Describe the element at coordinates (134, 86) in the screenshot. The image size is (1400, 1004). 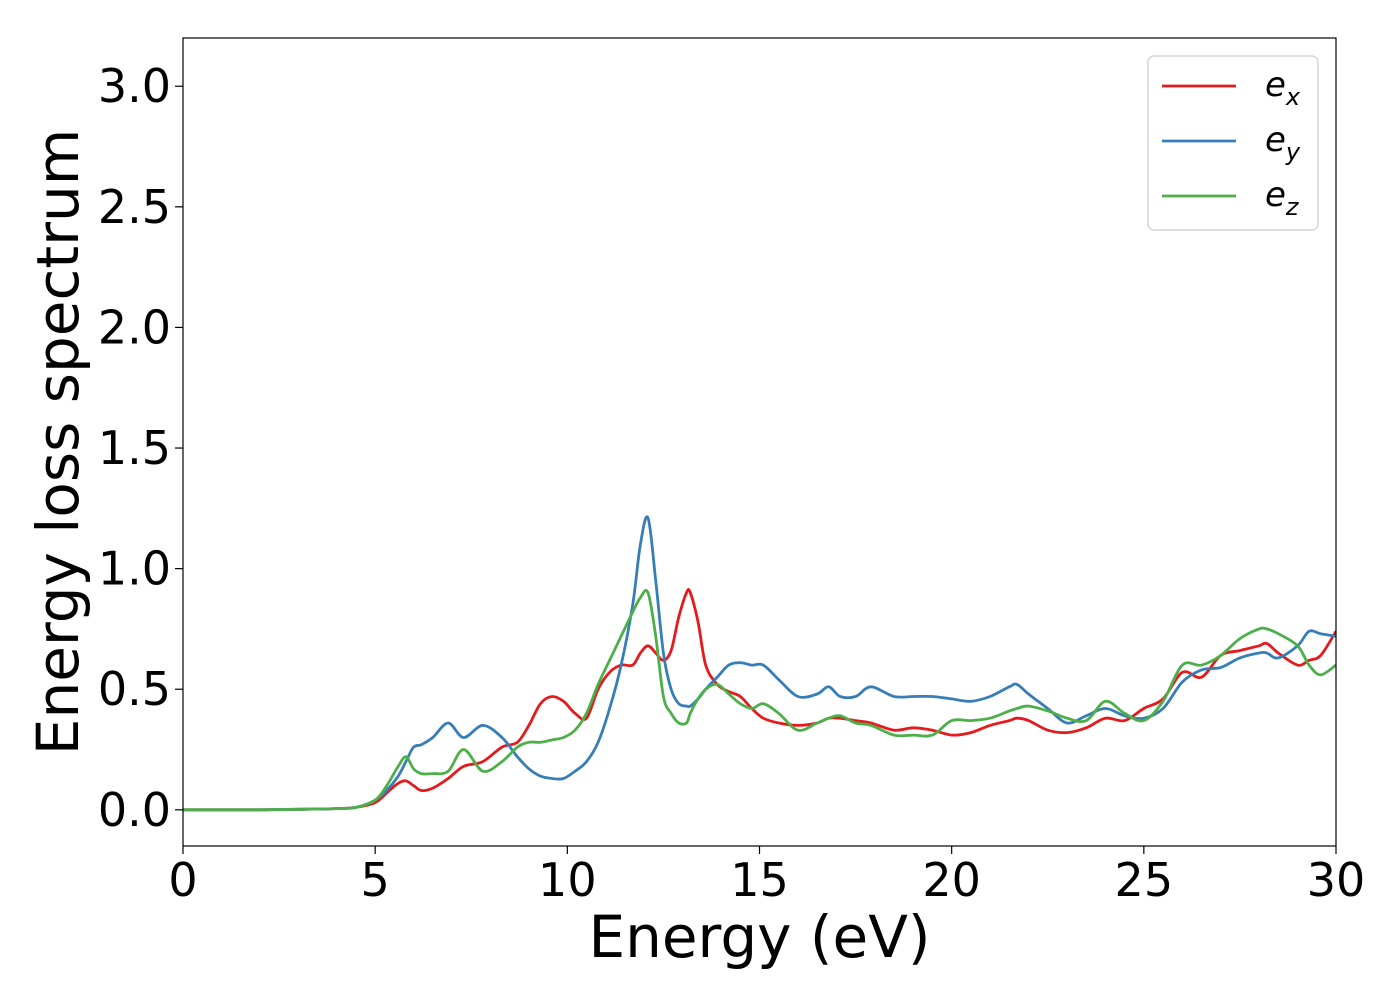
I see `y-tick-label: 3.0` at that location.